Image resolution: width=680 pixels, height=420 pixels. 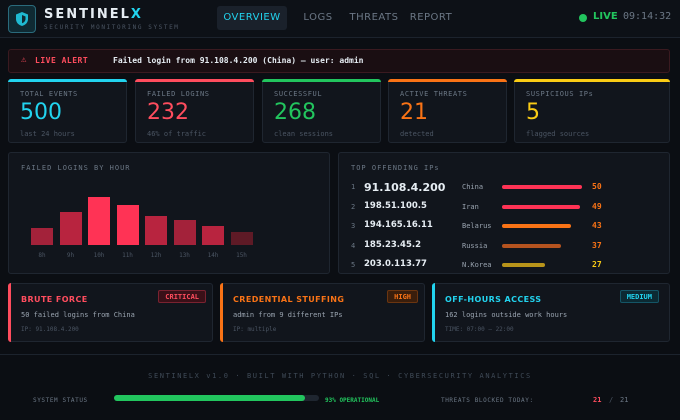 What do you see at coordinates (318, 17) in the screenshot?
I see `tab-logs: LOGS` at bounding box center [318, 17].